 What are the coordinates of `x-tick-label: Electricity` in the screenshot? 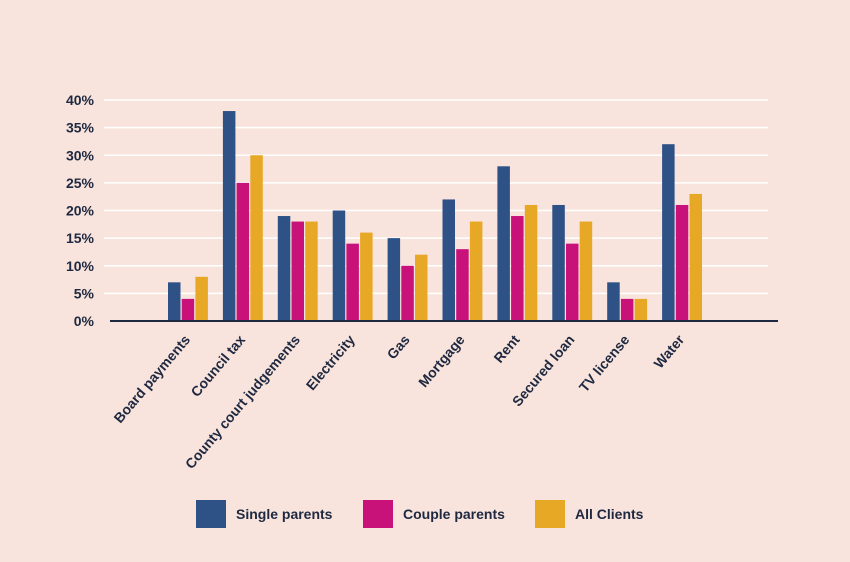 It's located at (330, 362).